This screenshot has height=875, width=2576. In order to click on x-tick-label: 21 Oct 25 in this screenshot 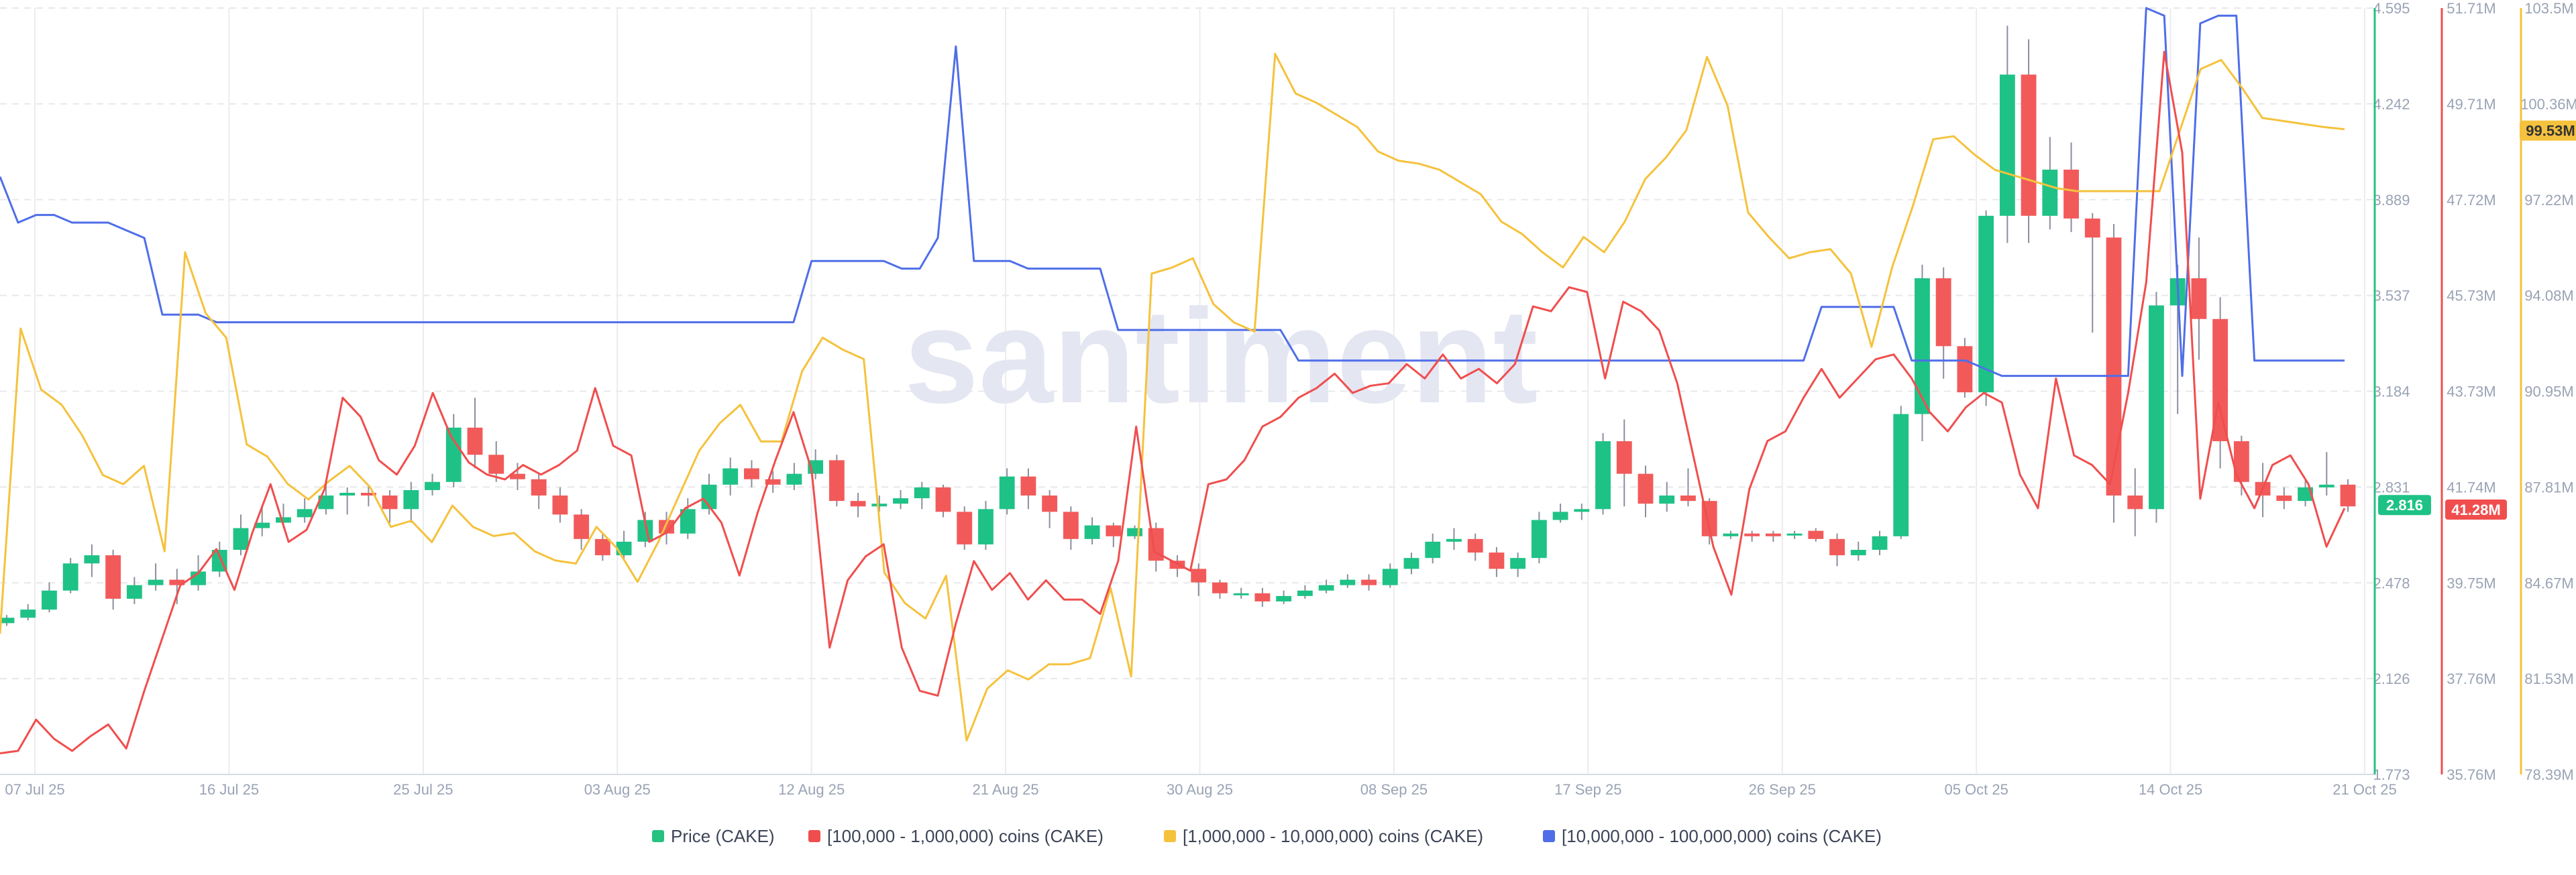, I will do `click(2364, 789)`.